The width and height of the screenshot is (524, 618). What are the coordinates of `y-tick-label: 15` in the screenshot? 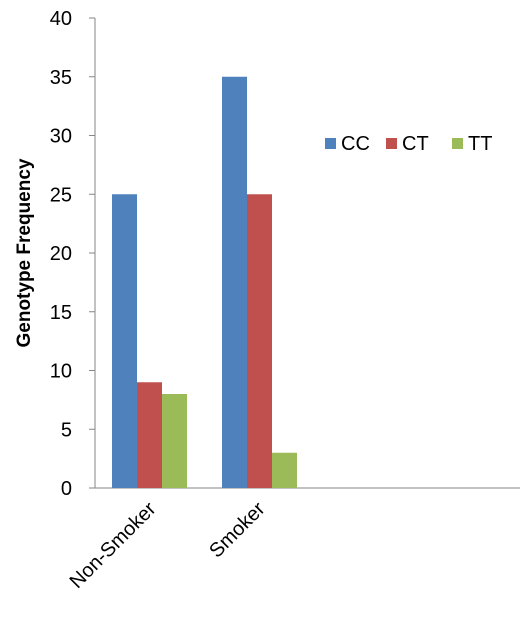 It's located at (61, 313).